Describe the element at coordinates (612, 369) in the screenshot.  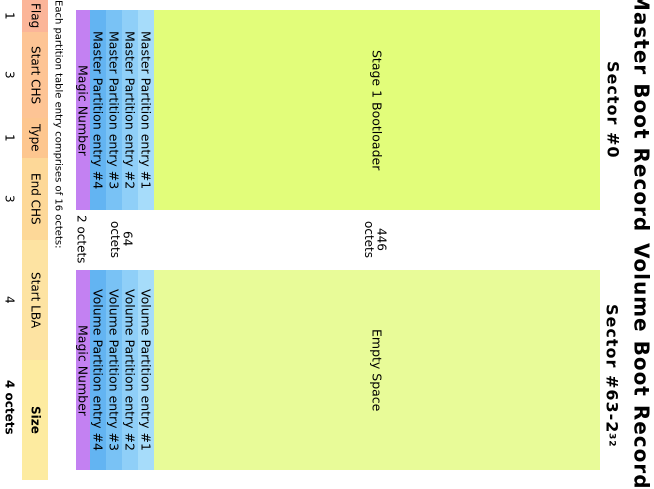
I see `vbr-sector-prefix: Sector #63-2` at that location.